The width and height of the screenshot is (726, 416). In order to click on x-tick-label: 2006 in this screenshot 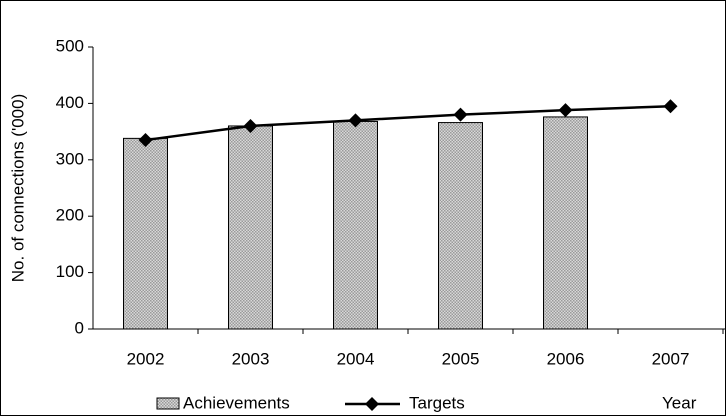, I will do `click(566, 358)`.